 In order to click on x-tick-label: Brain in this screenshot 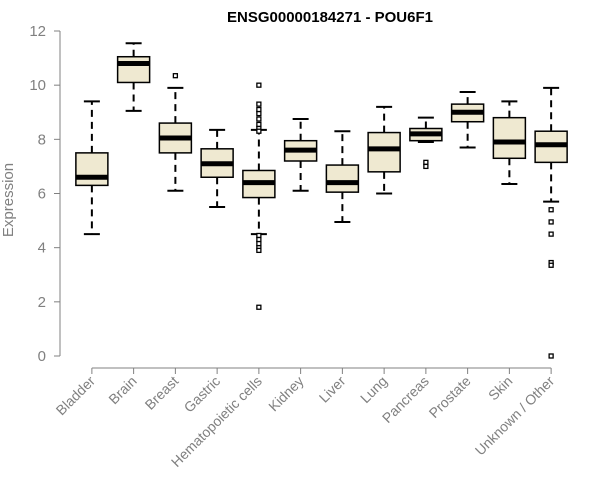, I will do `click(122, 390)`.